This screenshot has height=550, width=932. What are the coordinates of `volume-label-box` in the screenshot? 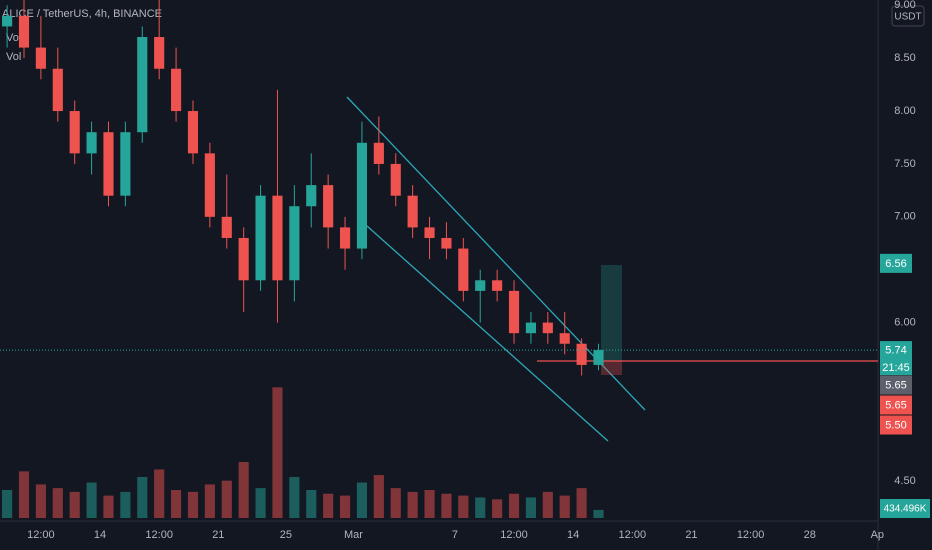 It's located at (905, 508).